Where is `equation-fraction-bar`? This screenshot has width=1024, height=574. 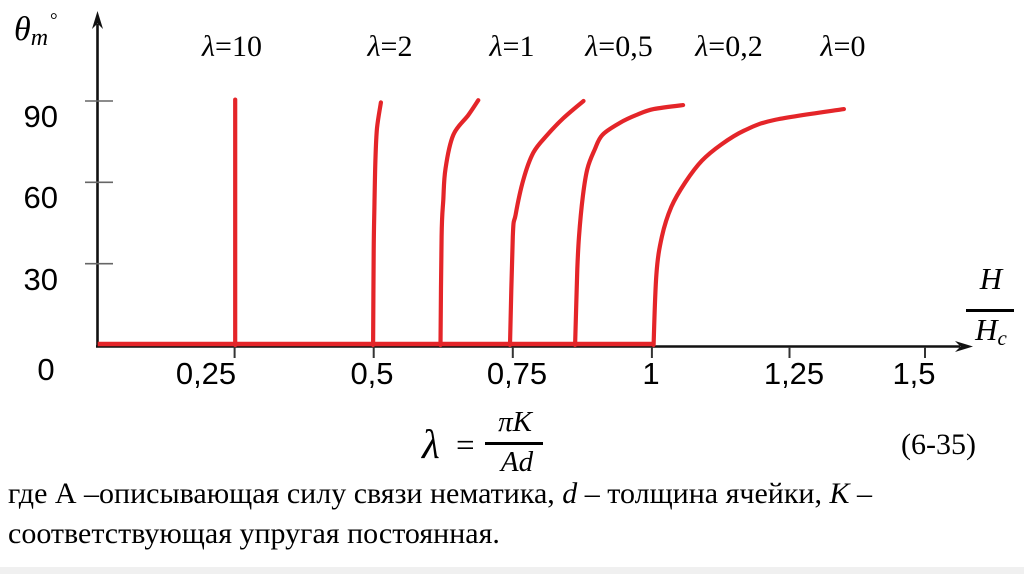 equation-fraction-bar is located at coordinates (514, 443).